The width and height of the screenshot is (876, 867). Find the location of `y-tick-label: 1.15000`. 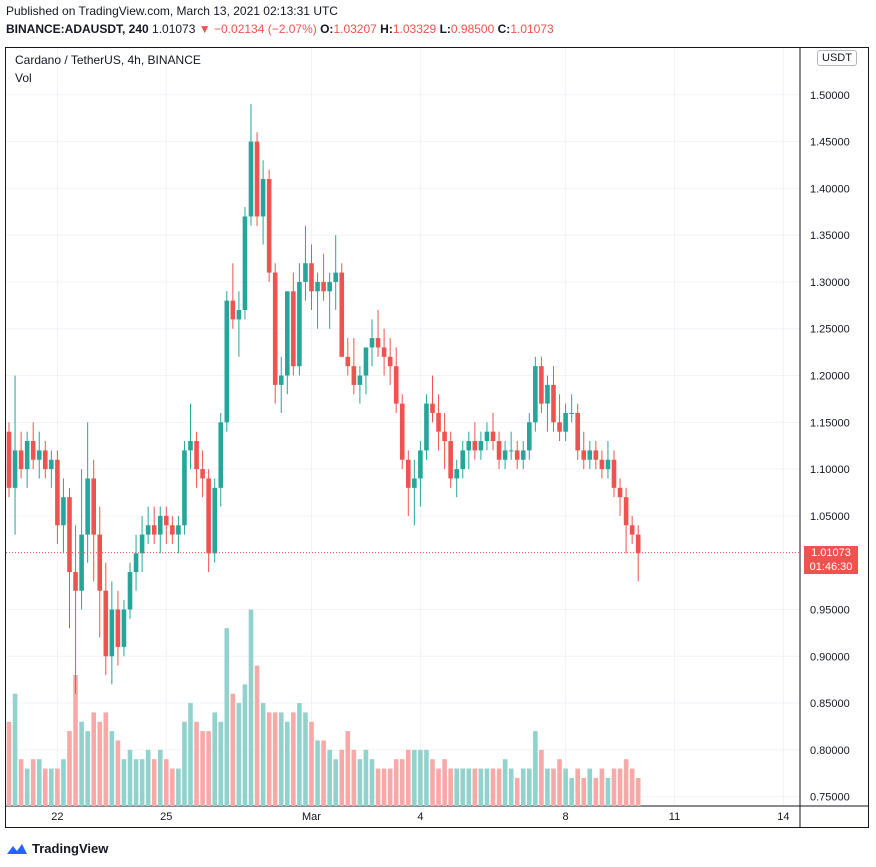

y-tick-label: 1.15000 is located at coordinates (830, 423).